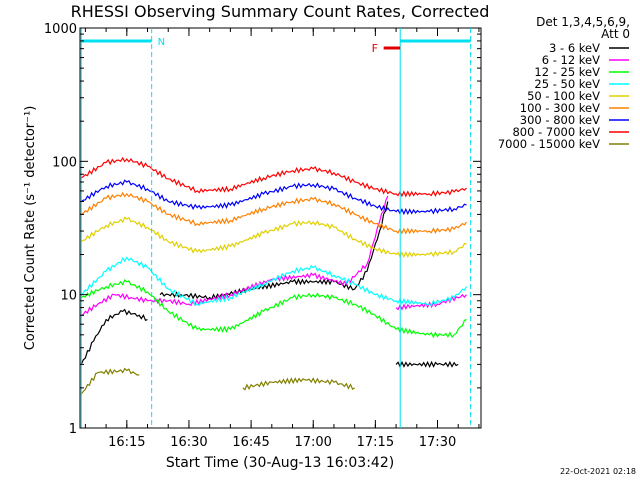 The image size is (640, 480). What do you see at coordinates (437, 442) in the screenshot?
I see `x-tick-label: 17:30` at bounding box center [437, 442].